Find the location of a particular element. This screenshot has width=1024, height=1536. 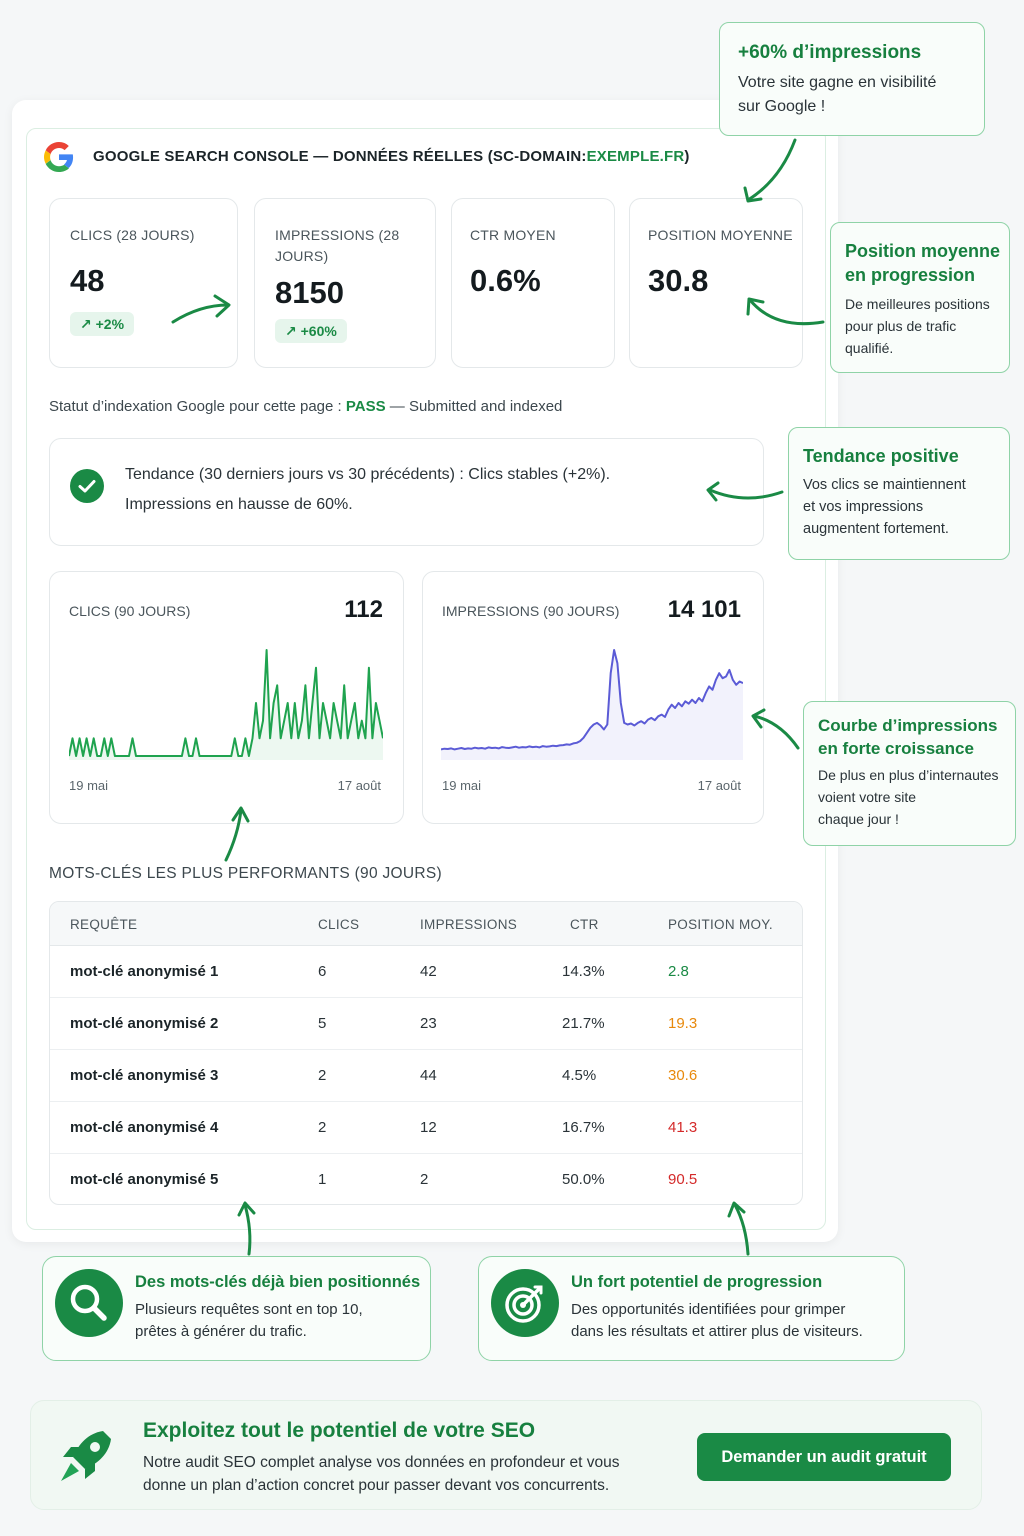

cell-position: 2.8 is located at coordinates (678, 971).